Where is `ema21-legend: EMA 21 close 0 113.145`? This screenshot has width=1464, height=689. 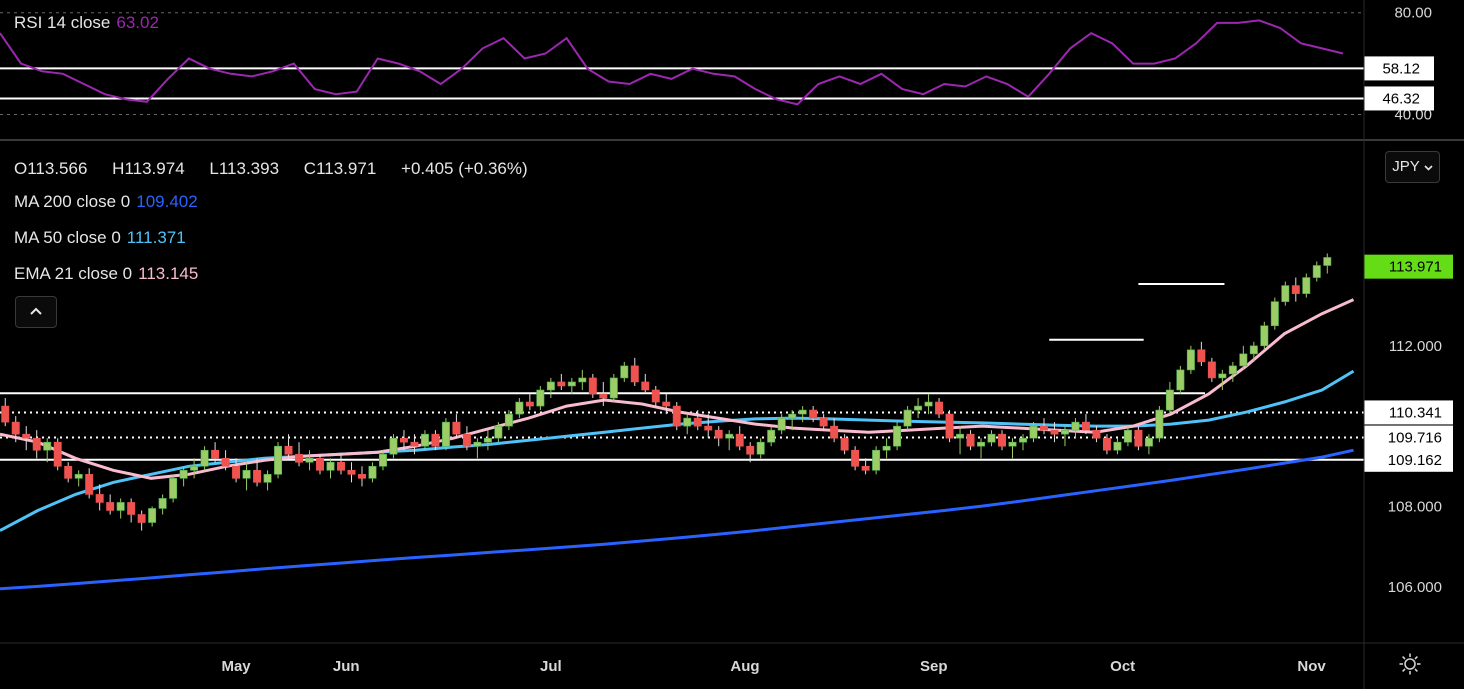
ema21-legend: EMA 21 close 0 113.145 is located at coordinates (106, 274).